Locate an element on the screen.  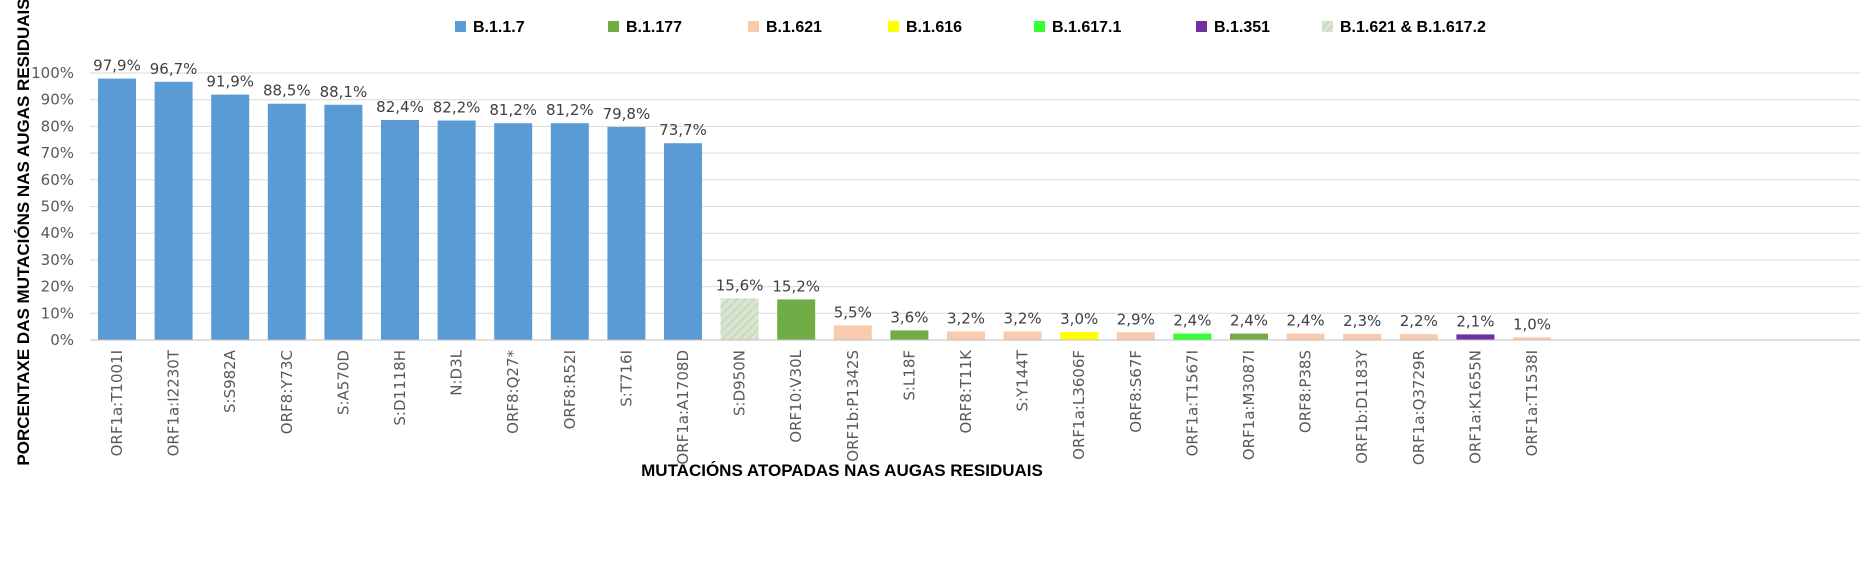
y-tick-label: 100% is located at coordinates (52, 73).